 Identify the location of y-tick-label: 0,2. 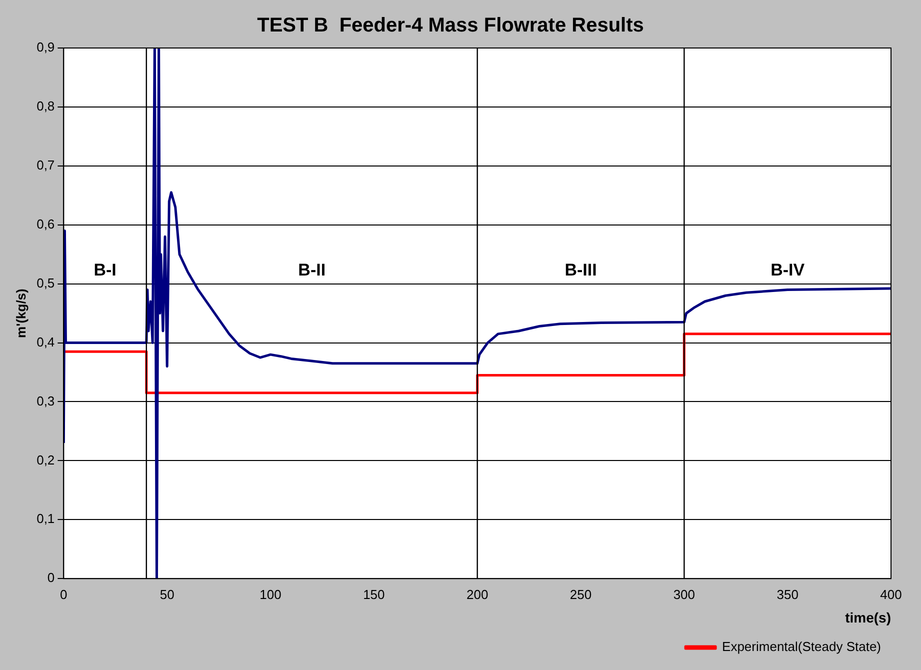
(45, 460).